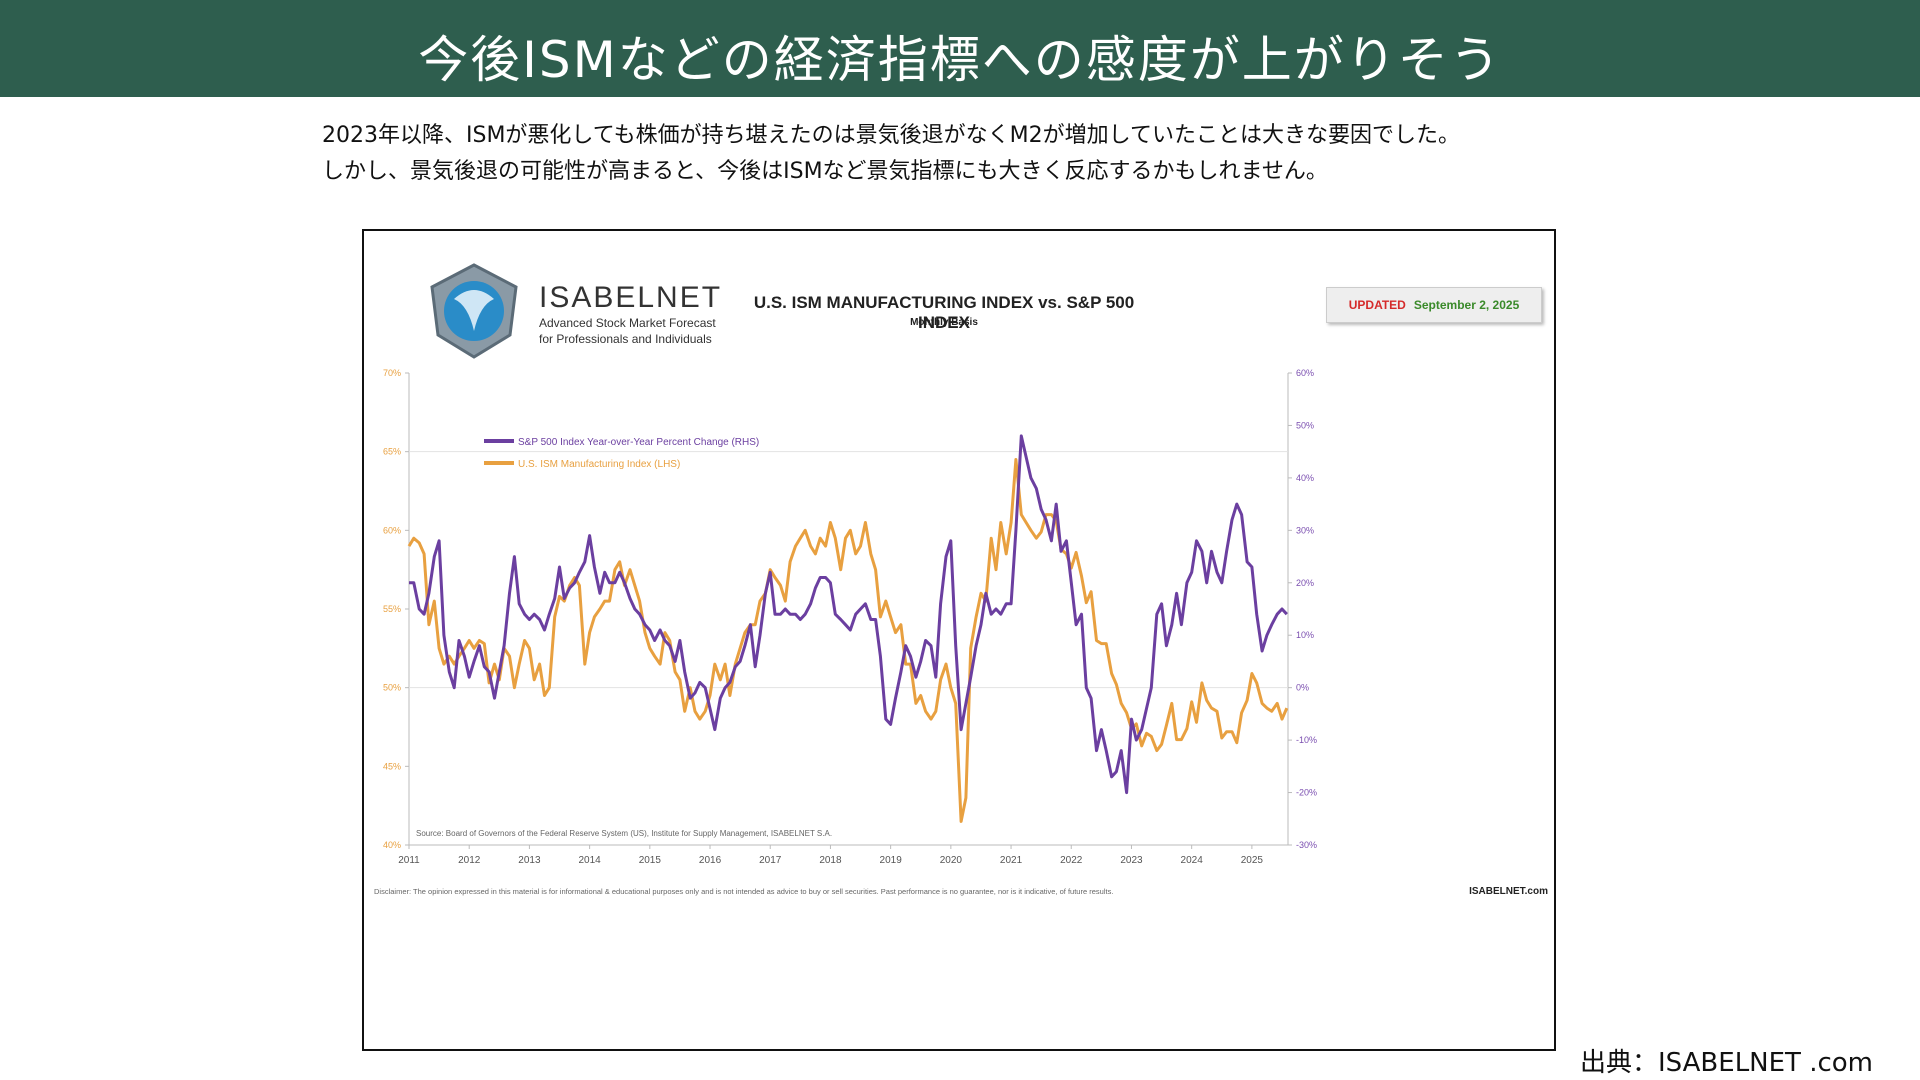 This screenshot has width=1920, height=1080. Describe the element at coordinates (392, 530) in the screenshot. I see `y-left-tick-label: 60%` at that location.